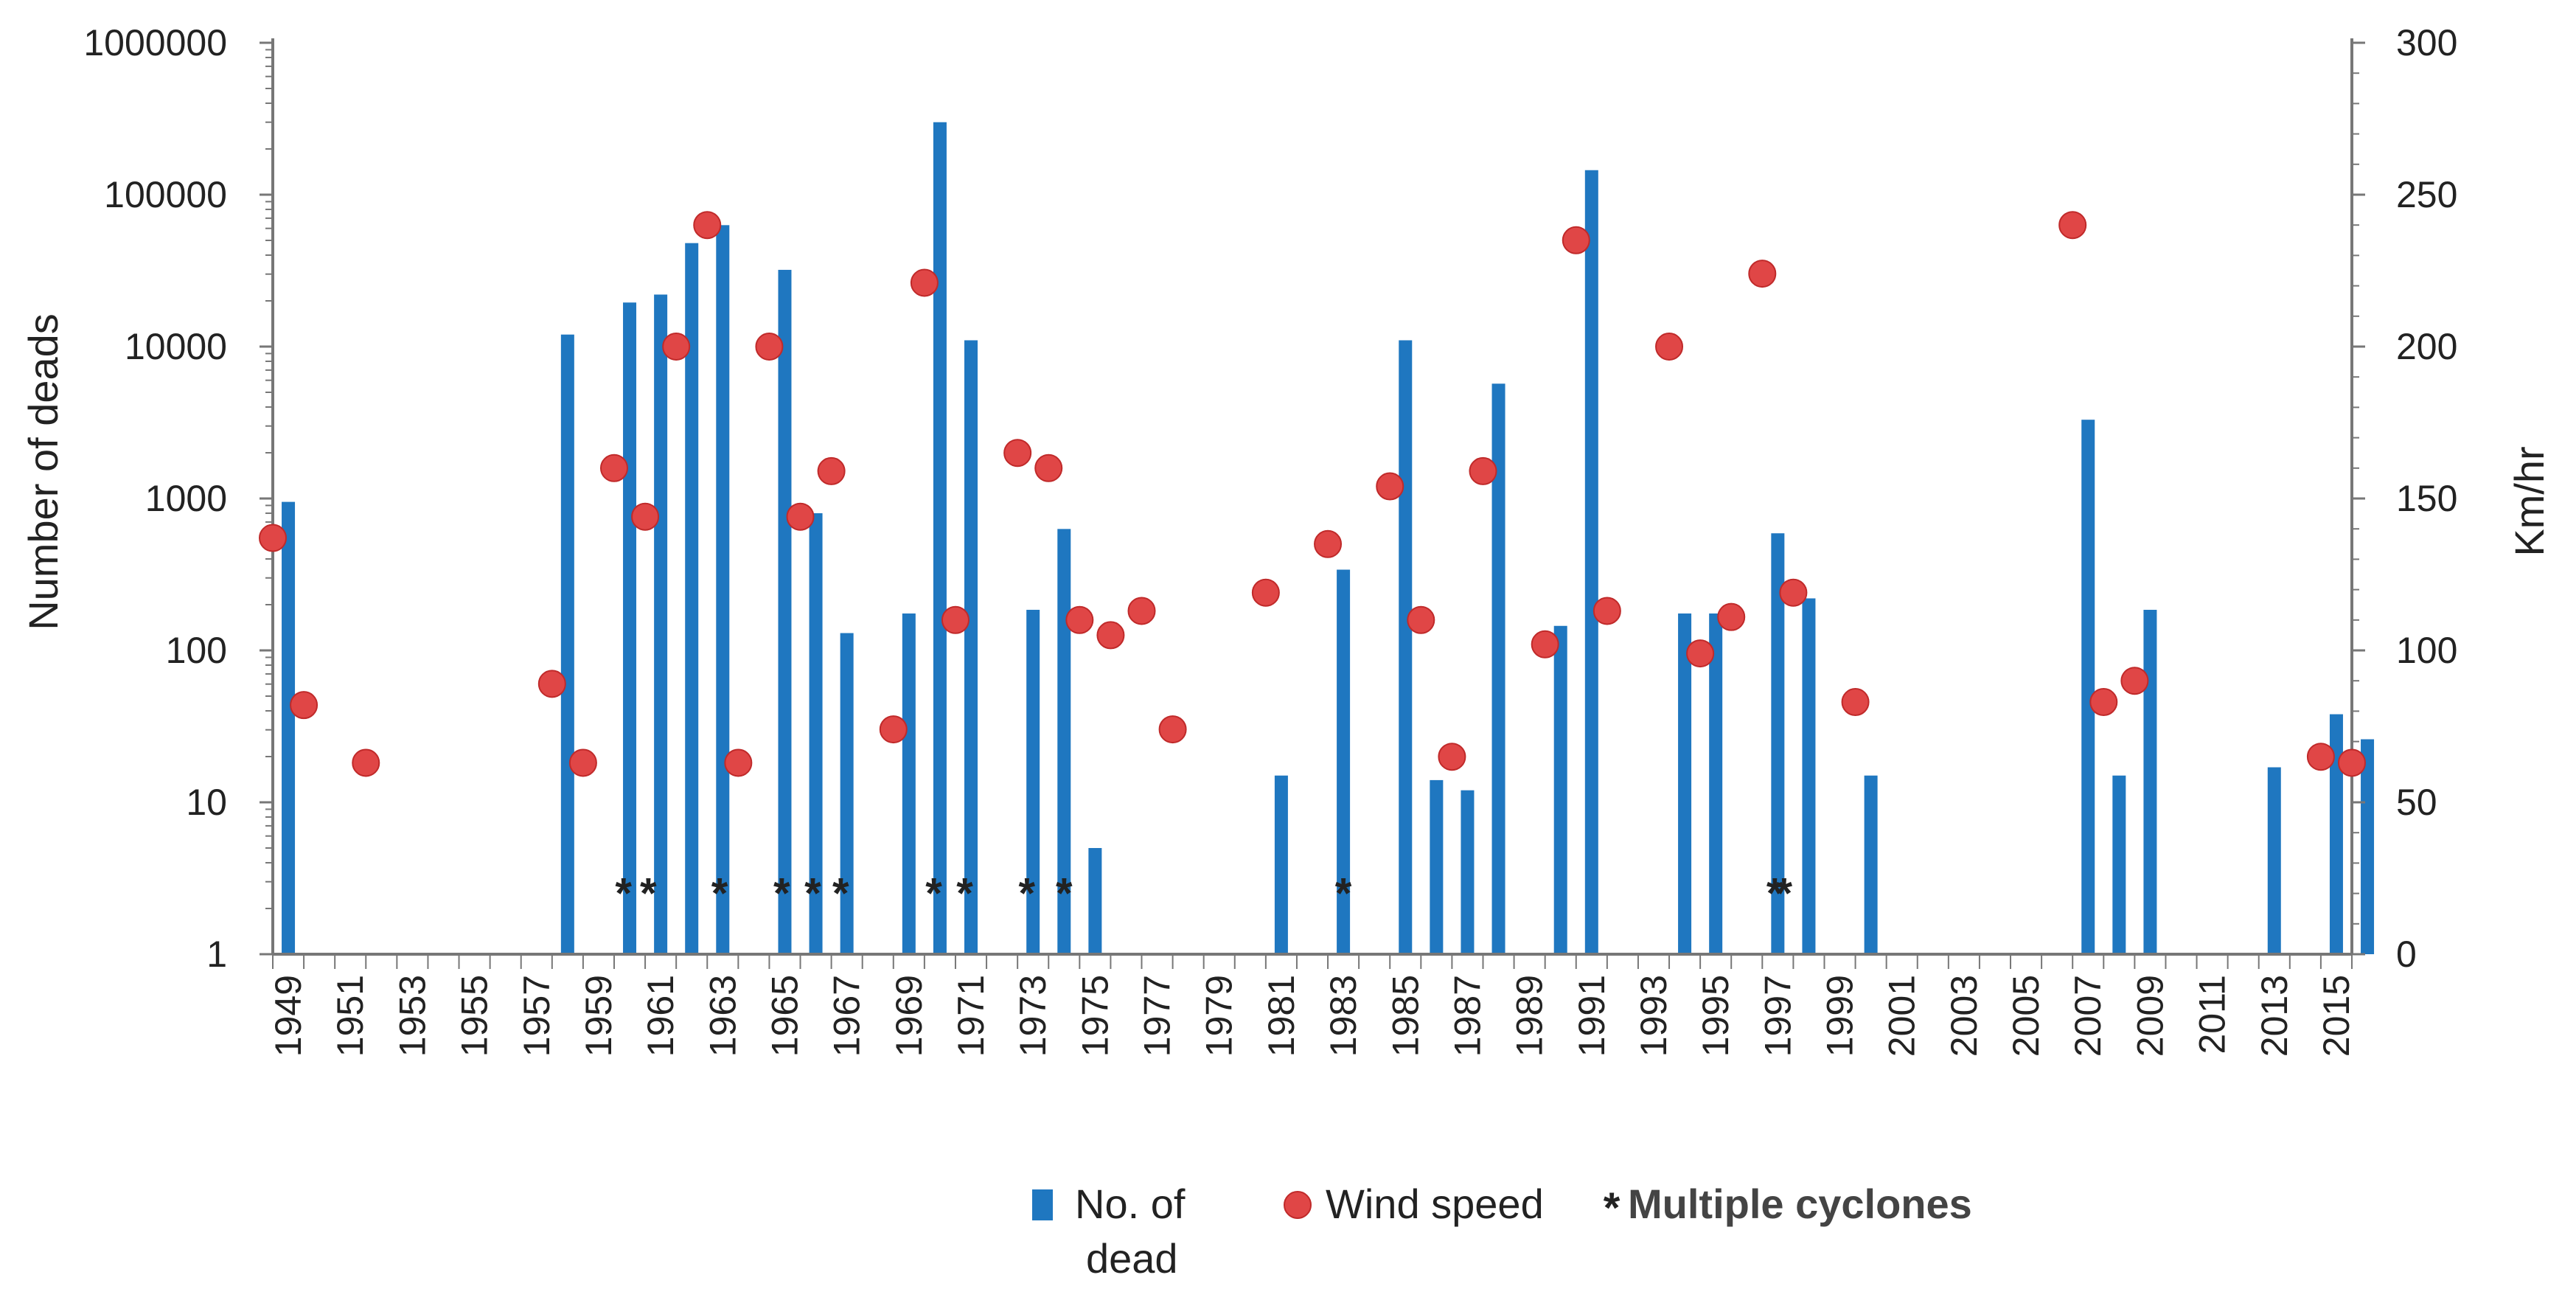 This screenshot has width=2576, height=1303. What do you see at coordinates (1592, 1016) in the screenshot?
I see `x-tick-label: 1991` at bounding box center [1592, 1016].